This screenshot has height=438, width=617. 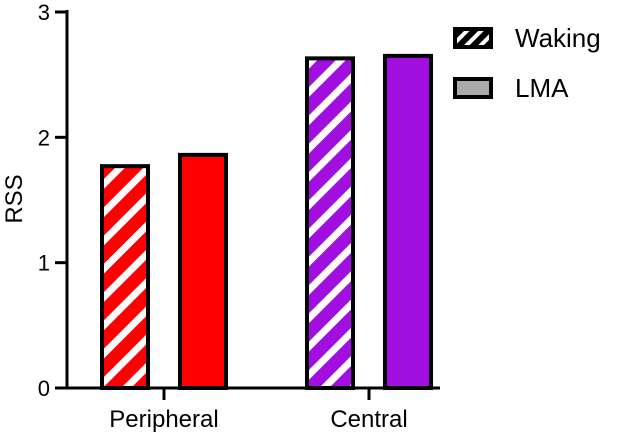 What do you see at coordinates (52, 200) in the screenshot?
I see `y-ticks-group: 0 1 2 3` at bounding box center [52, 200].